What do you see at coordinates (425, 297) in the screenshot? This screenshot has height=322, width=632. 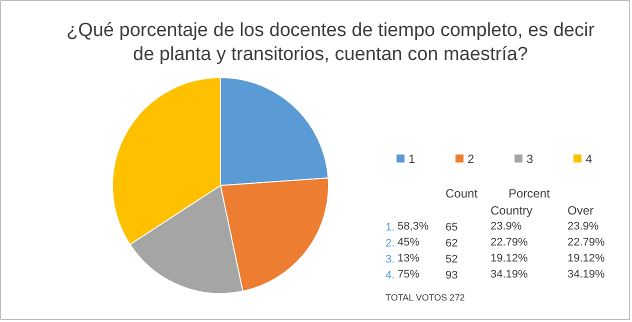 I see `text: TOTAL VOTOS 272` at bounding box center [425, 297].